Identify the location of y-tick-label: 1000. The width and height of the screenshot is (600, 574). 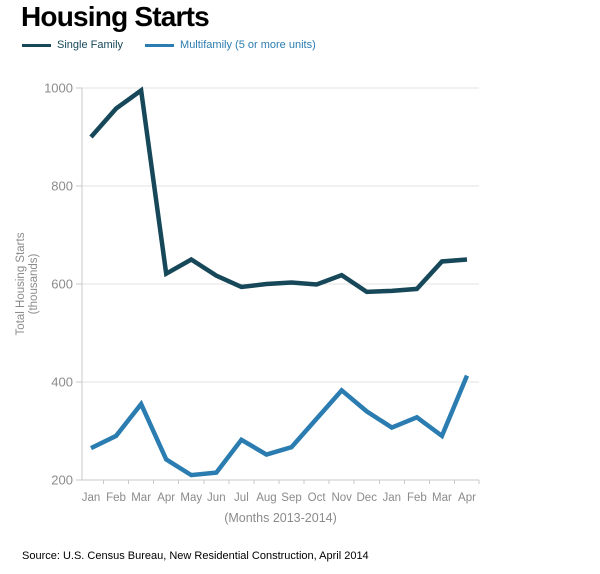
(58, 88).